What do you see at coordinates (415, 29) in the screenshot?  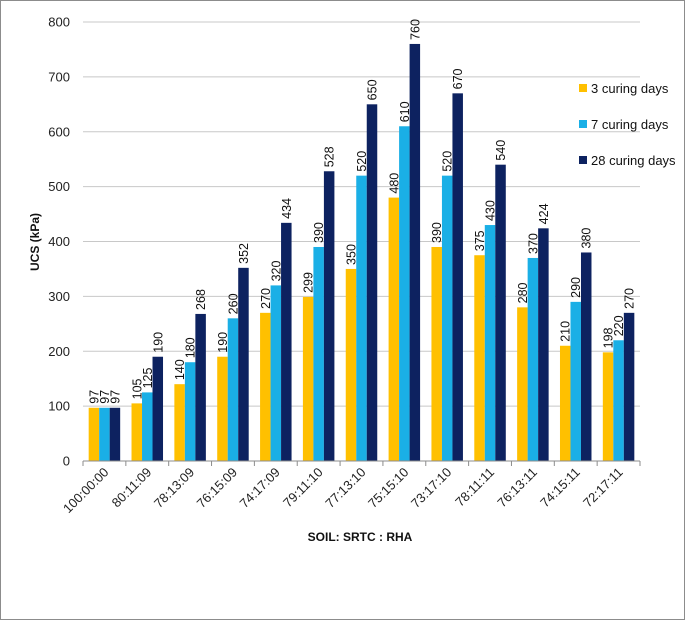 I see `data-label: 760` at bounding box center [415, 29].